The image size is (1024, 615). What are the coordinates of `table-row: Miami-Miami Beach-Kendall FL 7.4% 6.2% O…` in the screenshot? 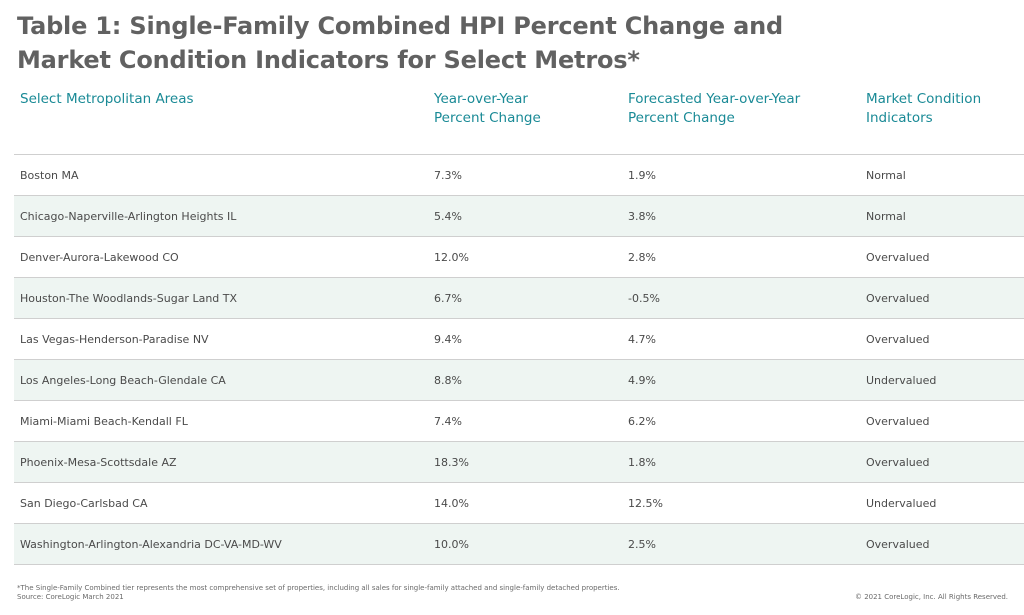 It's located at (519, 421).